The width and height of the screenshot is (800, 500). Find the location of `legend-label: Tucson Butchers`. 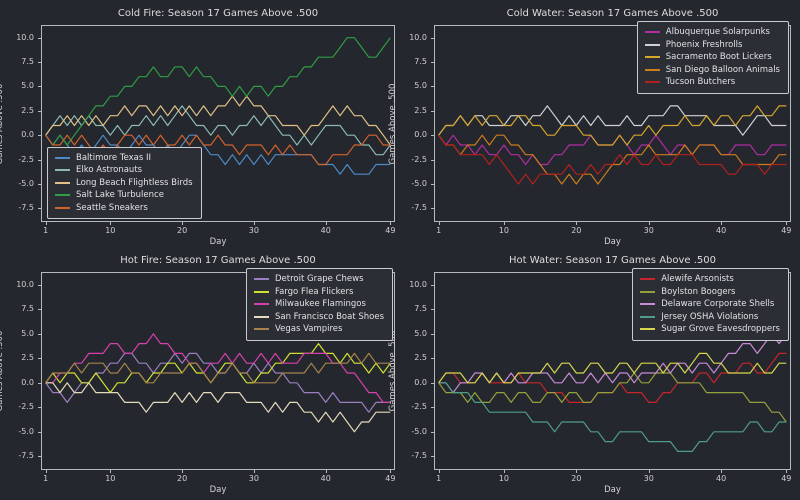

legend-label: Tucson Butchers is located at coordinates (700, 82).